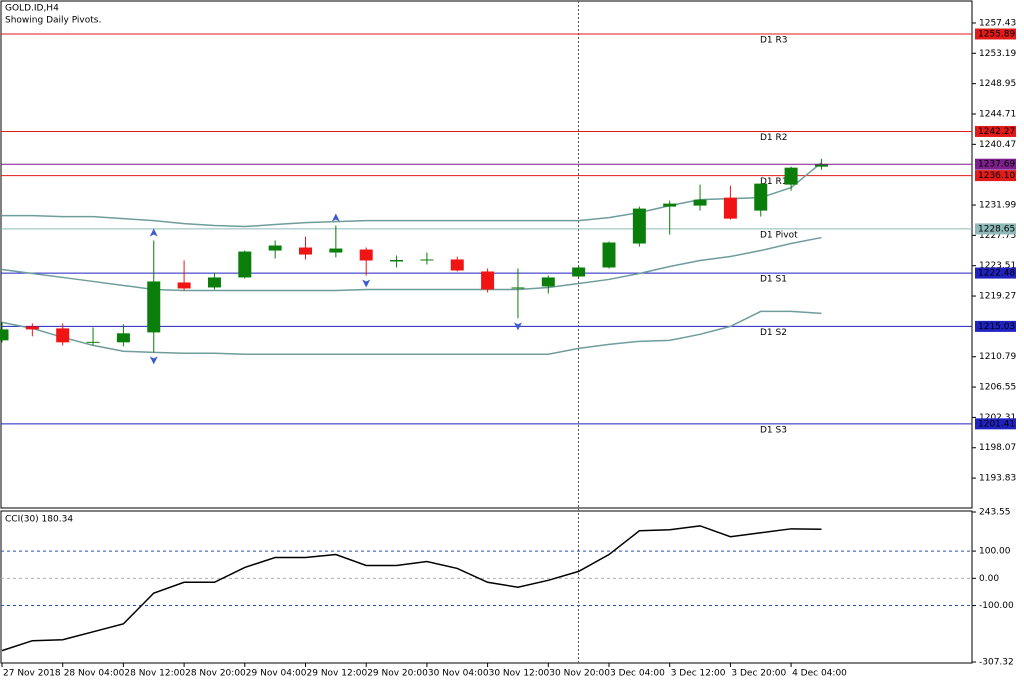  Describe the element at coordinates (997, 388) in the screenshot. I see `y-tick-label: 1206.55` at that location.